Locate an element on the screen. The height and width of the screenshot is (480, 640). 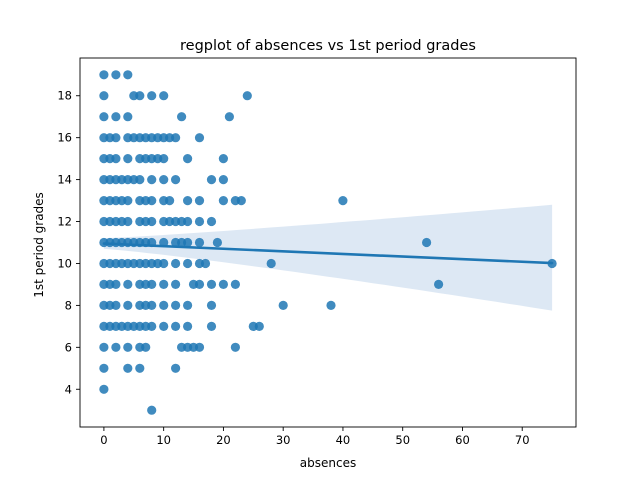
y-tick-label: 18 is located at coordinates (64, 96).